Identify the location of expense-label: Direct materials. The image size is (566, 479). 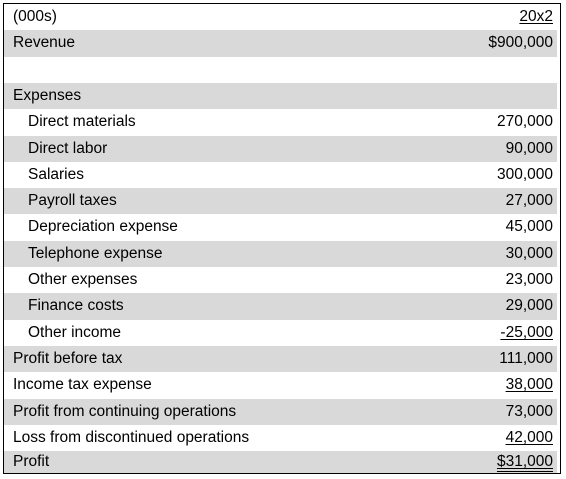
(82, 122).